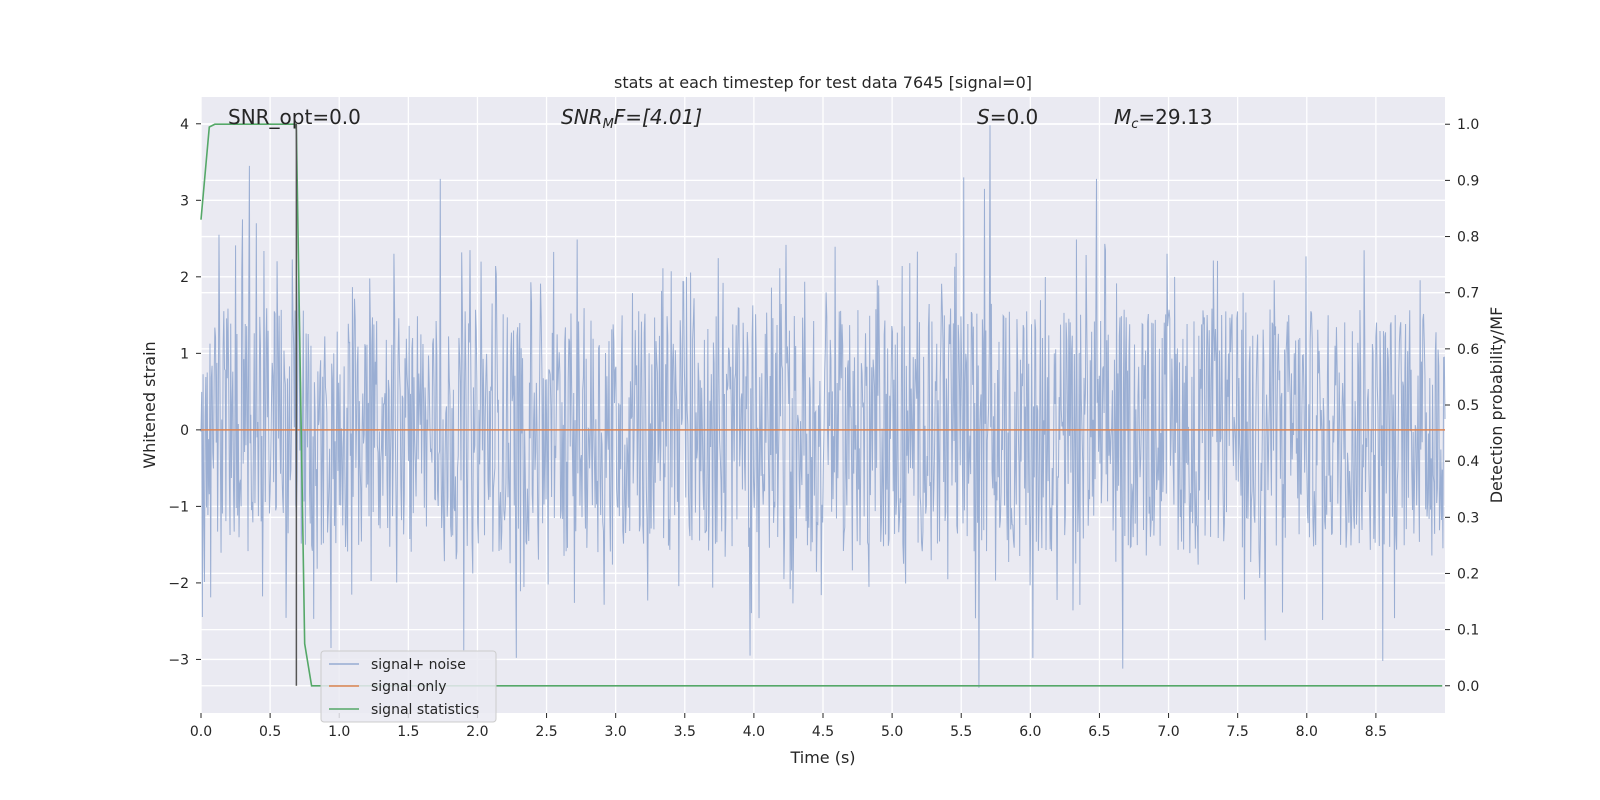 The width and height of the screenshot is (1600, 800). Describe the element at coordinates (418, 665) in the screenshot. I see `legend-label-signal-noise: signal+ noise` at that location.